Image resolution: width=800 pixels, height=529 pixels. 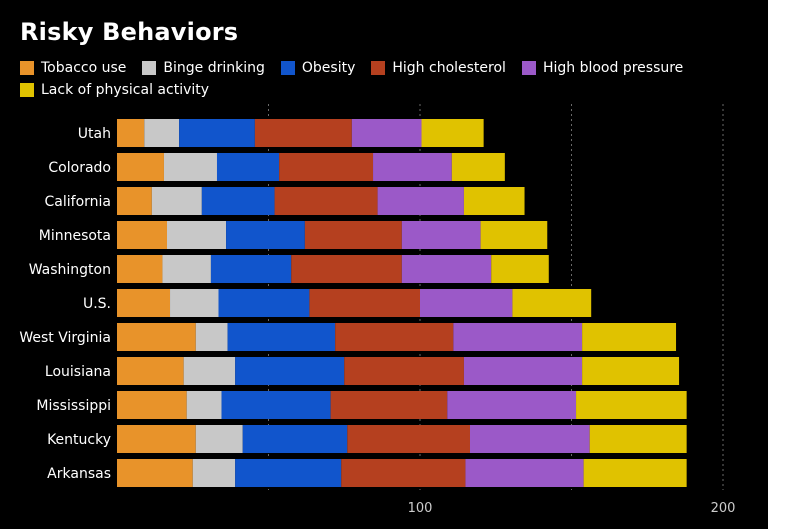 I want to click on category-label: Colorado, so click(x=79, y=168).